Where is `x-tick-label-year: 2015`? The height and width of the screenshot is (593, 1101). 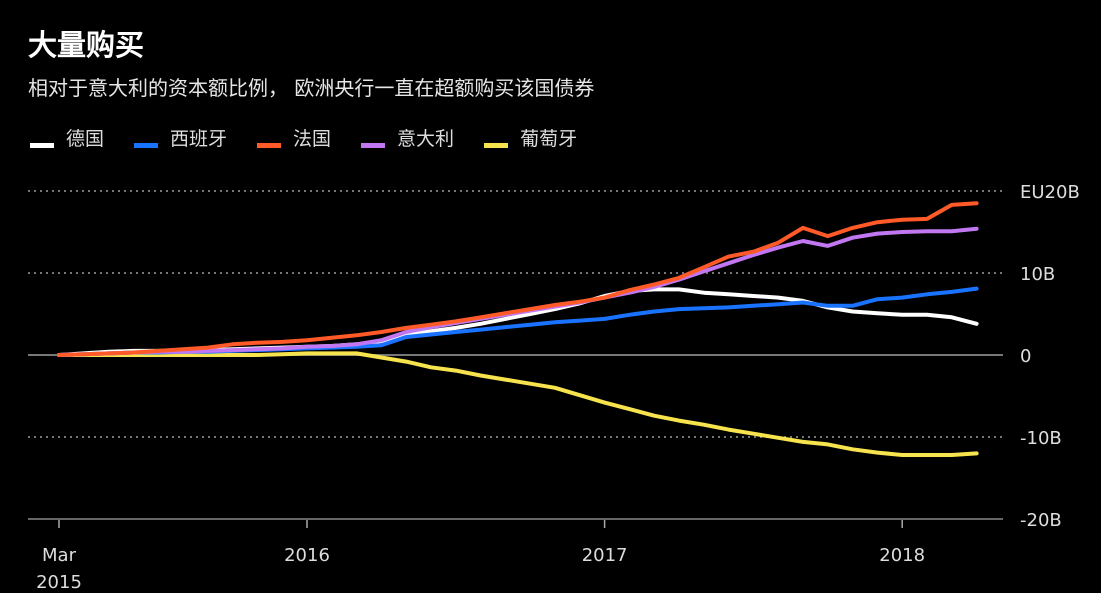 x-tick-label-year: 2015 is located at coordinates (59, 582).